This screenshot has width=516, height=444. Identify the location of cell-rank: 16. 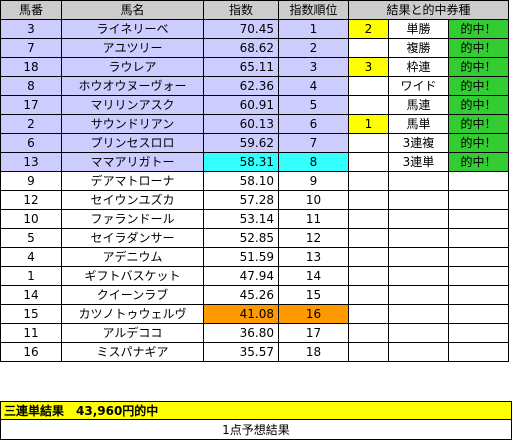
(313, 314).